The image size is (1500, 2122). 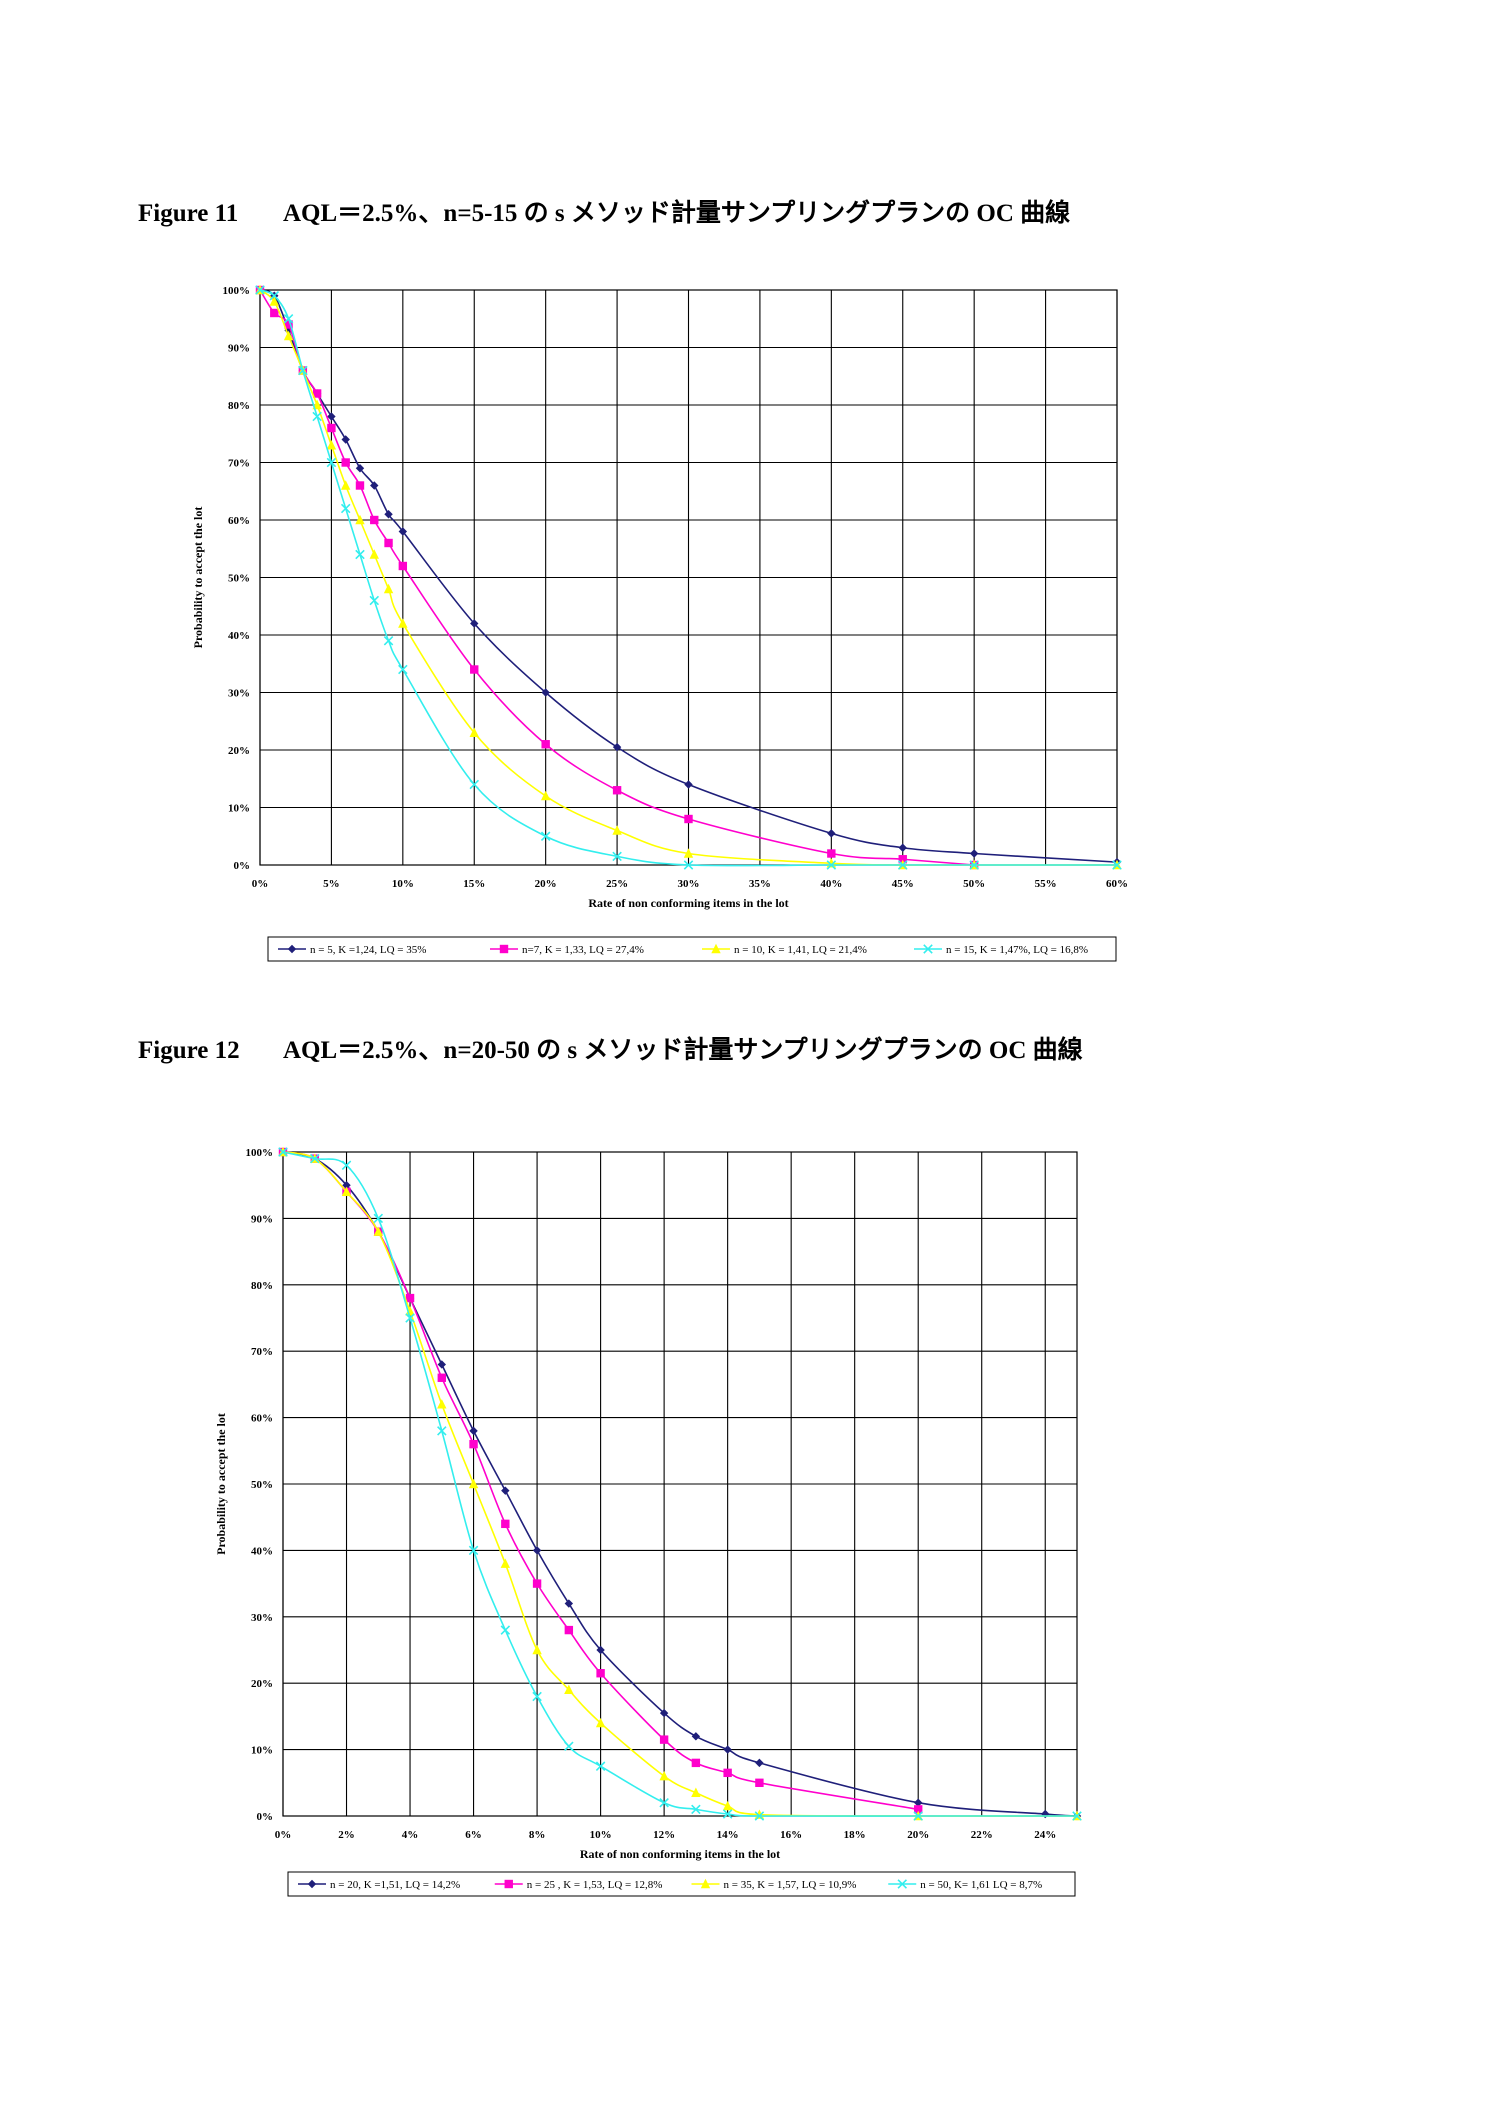 What do you see at coordinates (728, 1835) in the screenshot?
I see `fig12-x-tick-label: 14%` at bounding box center [728, 1835].